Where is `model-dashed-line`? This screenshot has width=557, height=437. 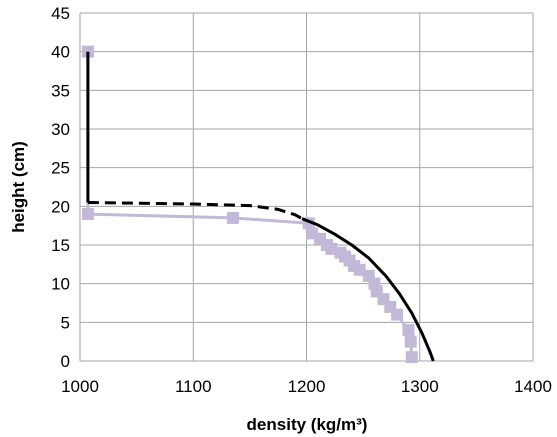
model-dashed-line is located at coordinates (195, 211).